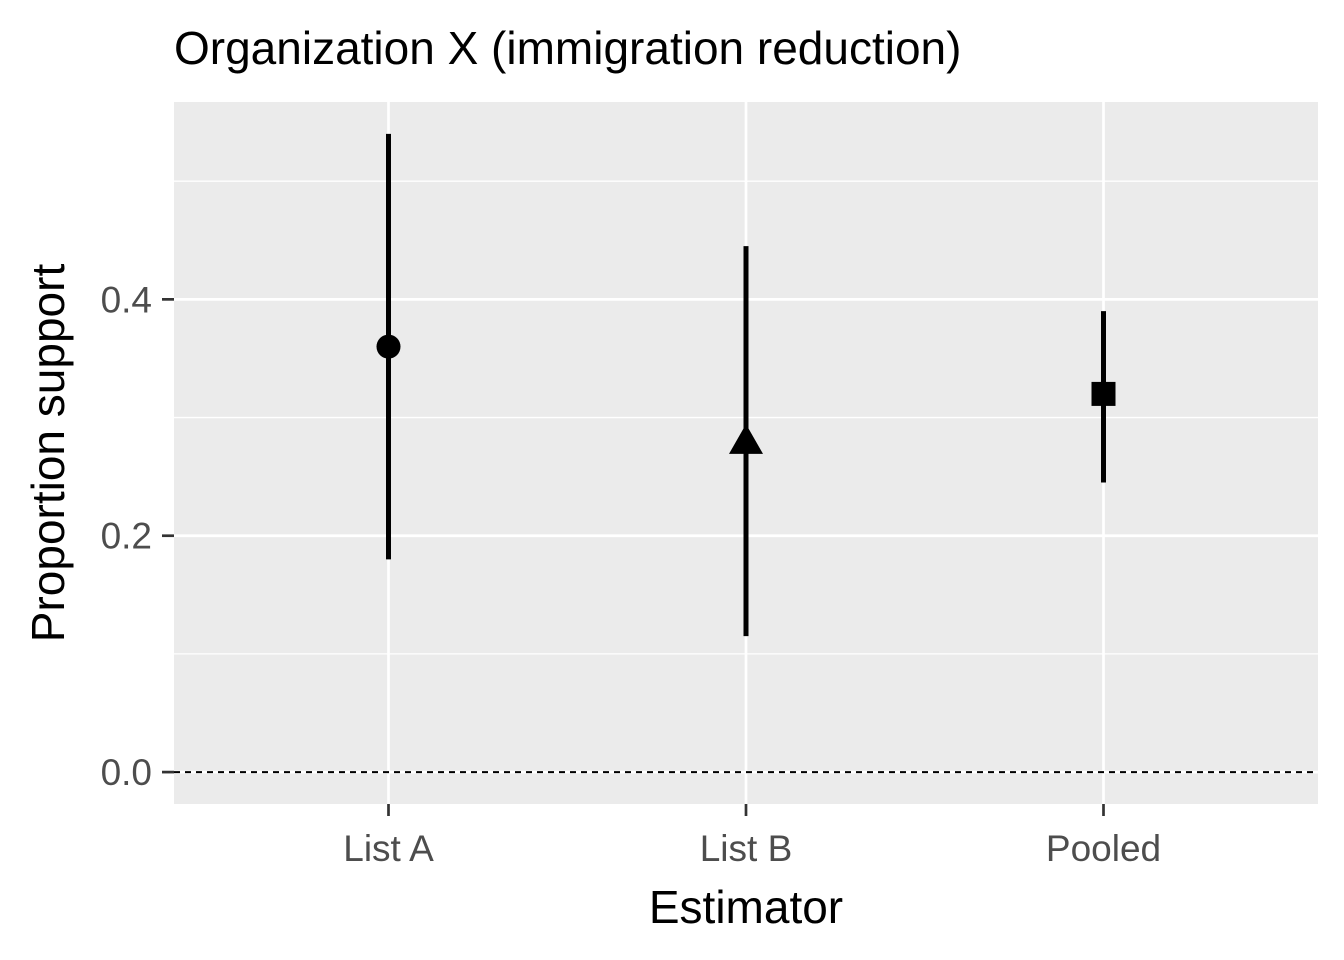 The height and width of the screenshot is (960, 1344). I want to click on chart-title: Organization X (immigration reduction), so click(567, 48).